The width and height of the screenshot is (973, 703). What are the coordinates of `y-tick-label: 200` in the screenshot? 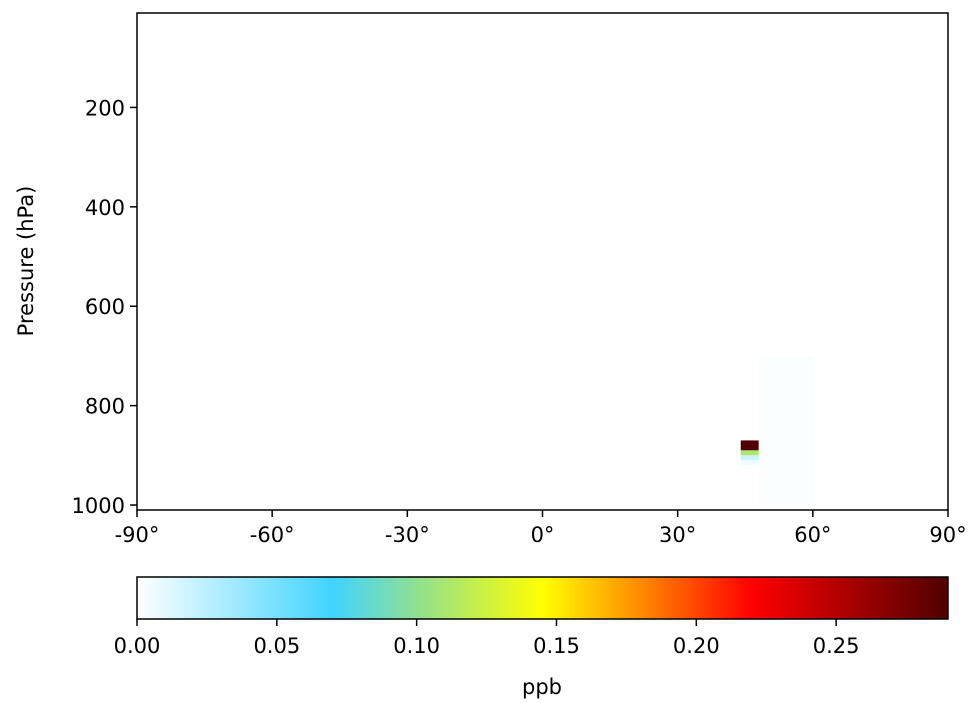 It's located at (105, 108).